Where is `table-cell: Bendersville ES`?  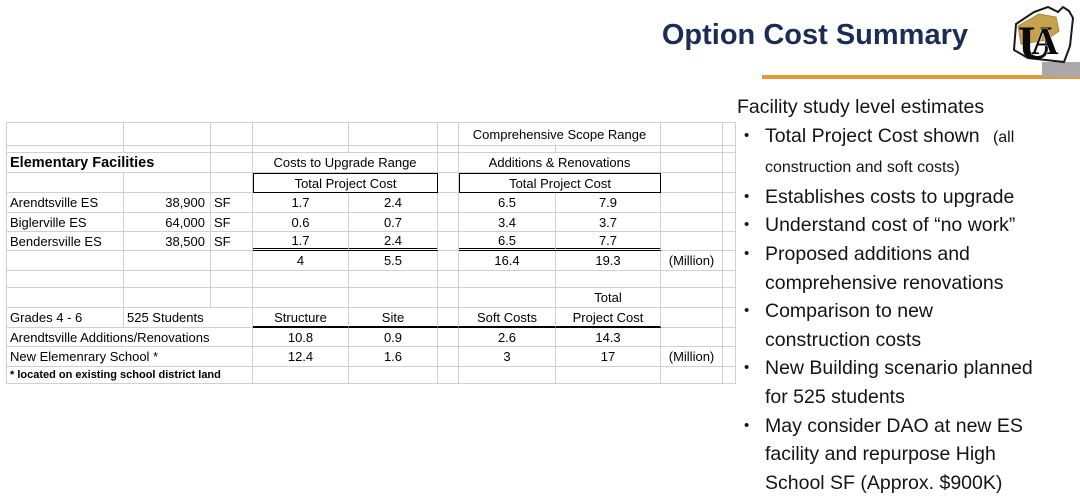 table-cell: Bendersville ES is located at coordinates (65, 241).